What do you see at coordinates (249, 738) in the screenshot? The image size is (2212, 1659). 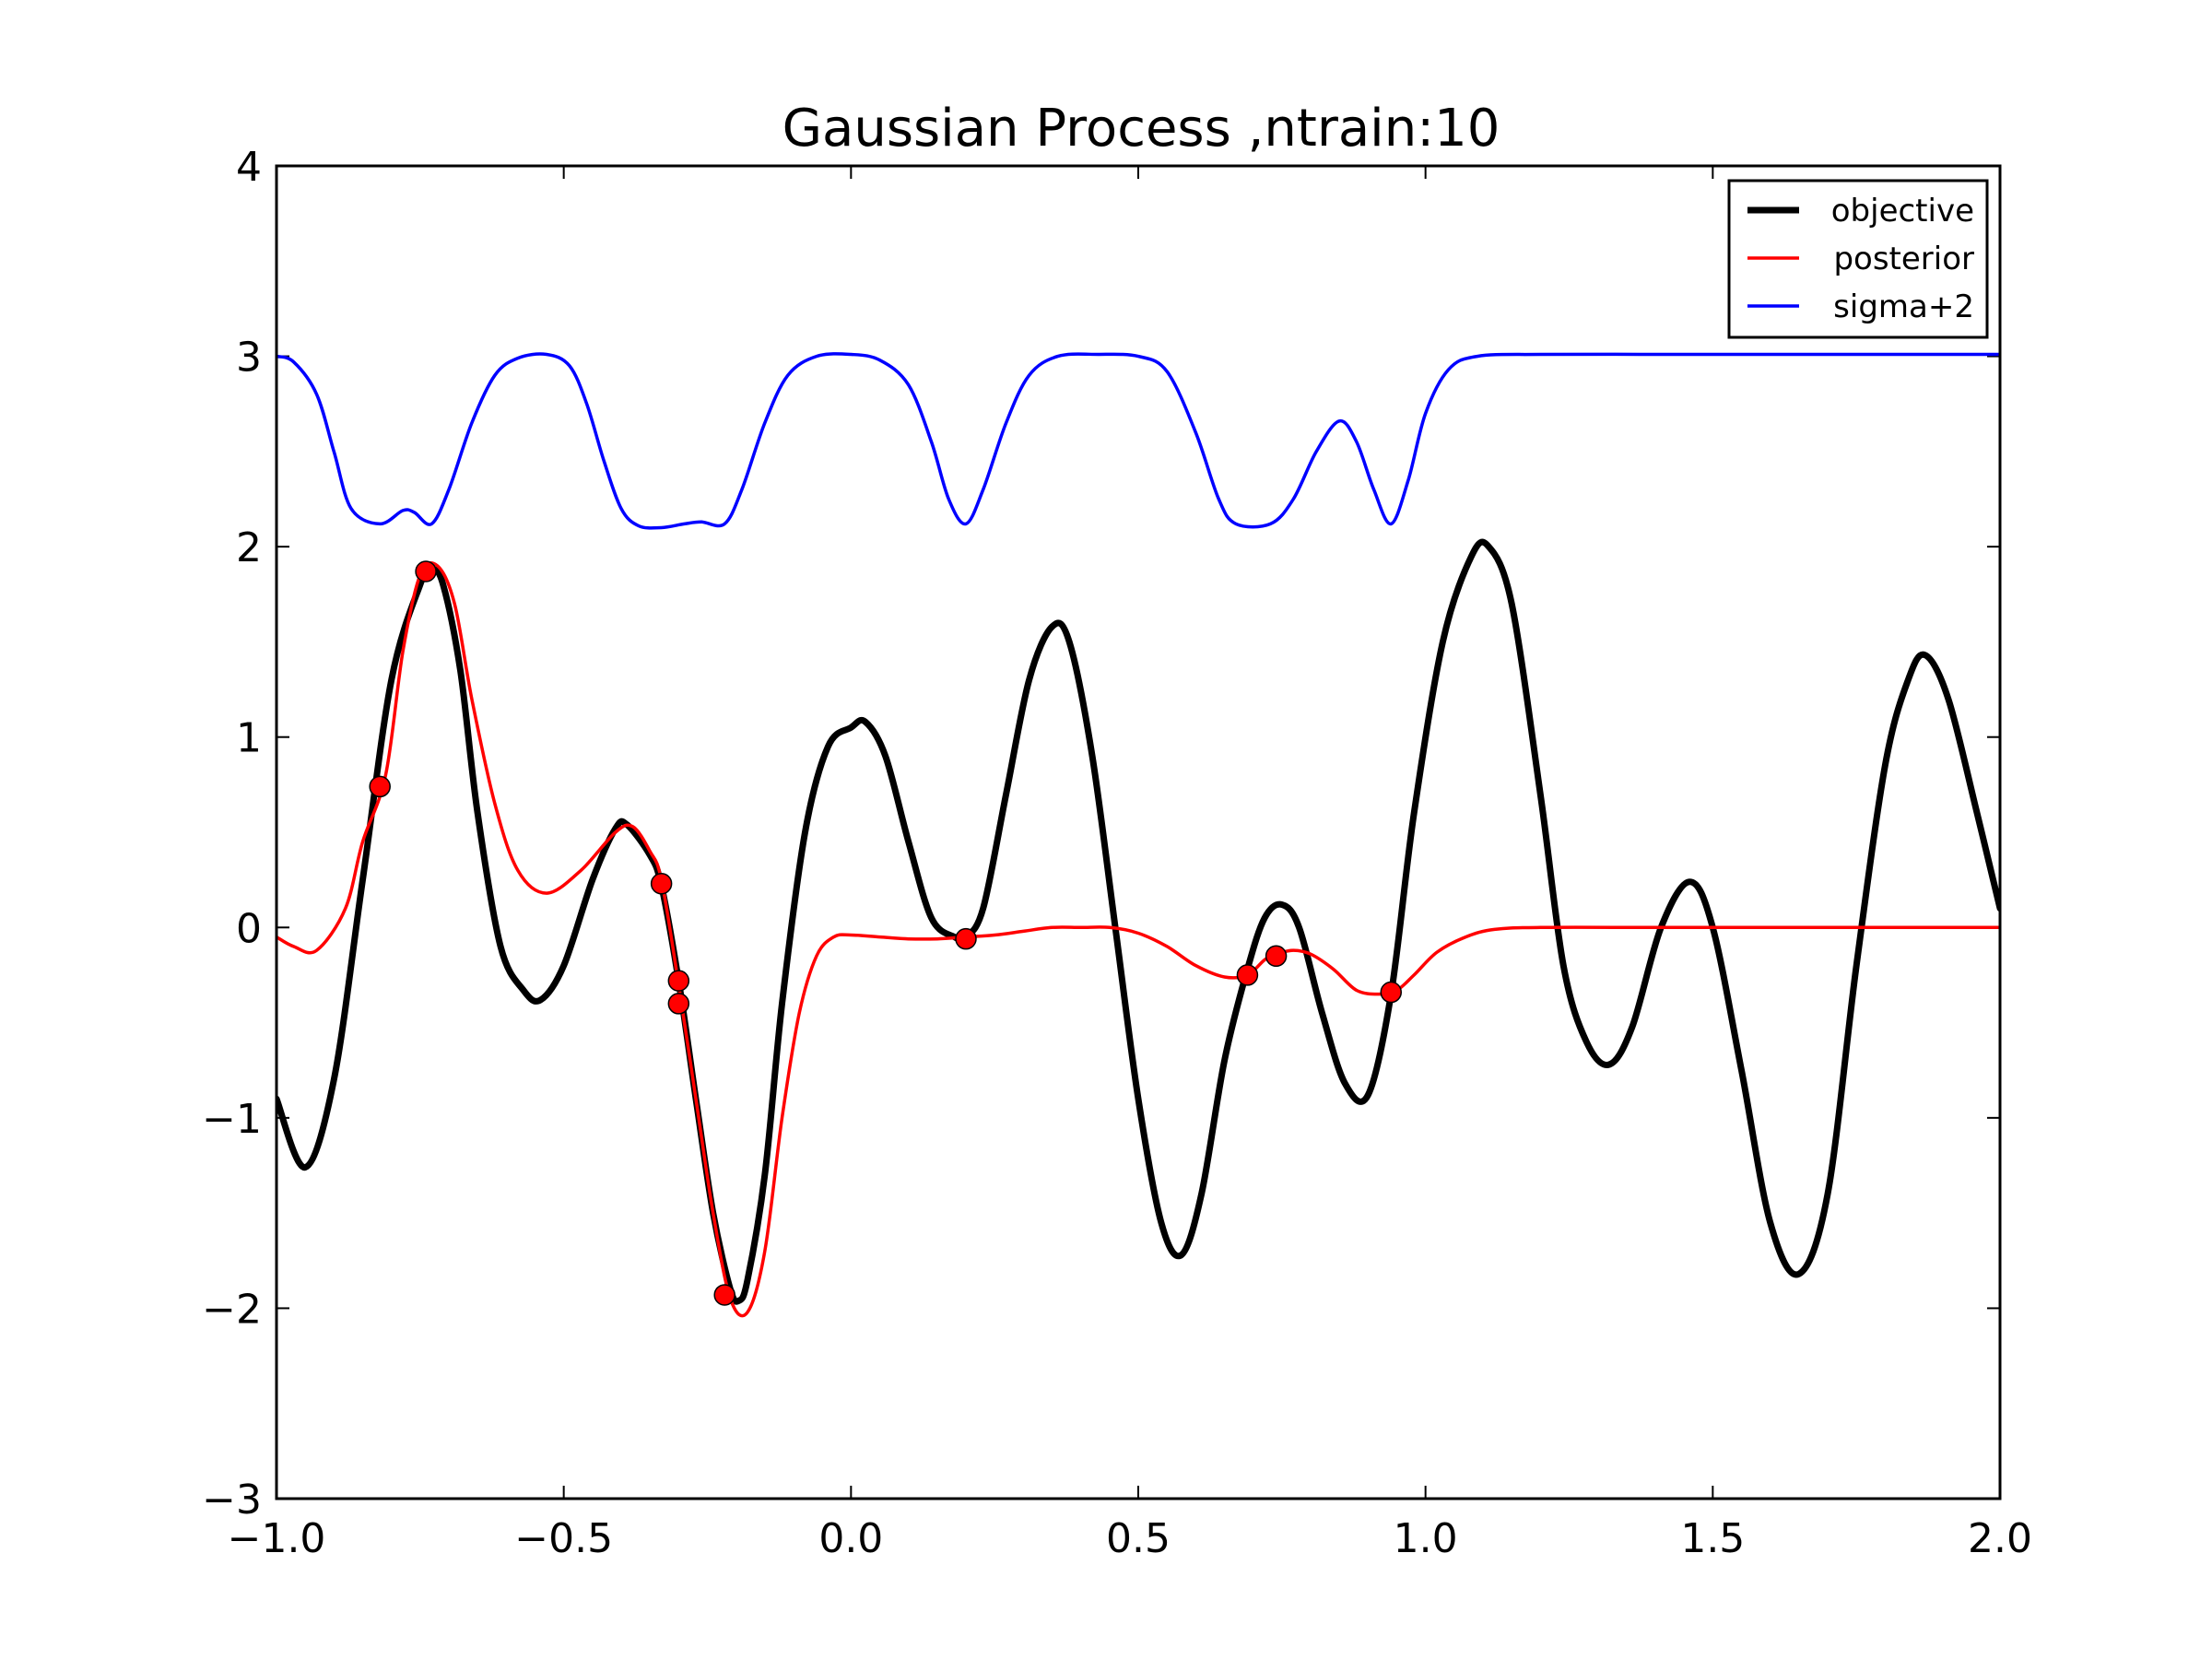 I see `y-tick-label: 1` at bounding box center [249, 738].